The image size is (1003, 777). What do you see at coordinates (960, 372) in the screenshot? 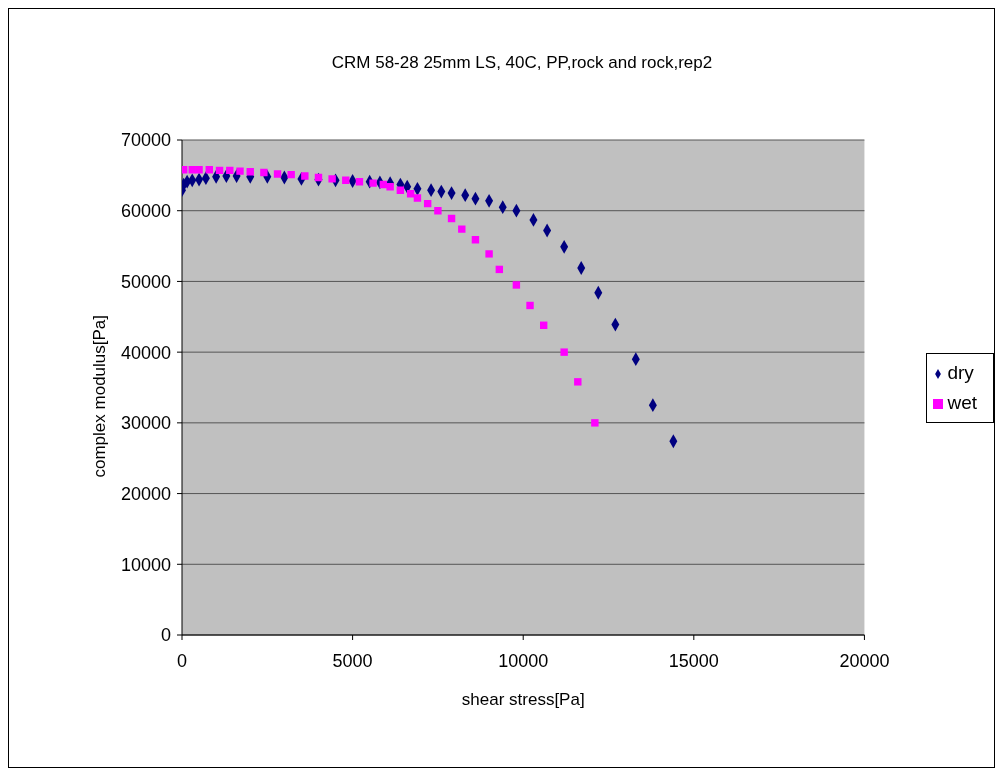
I see `legend-label: dry` at bounding box center [960, 372].